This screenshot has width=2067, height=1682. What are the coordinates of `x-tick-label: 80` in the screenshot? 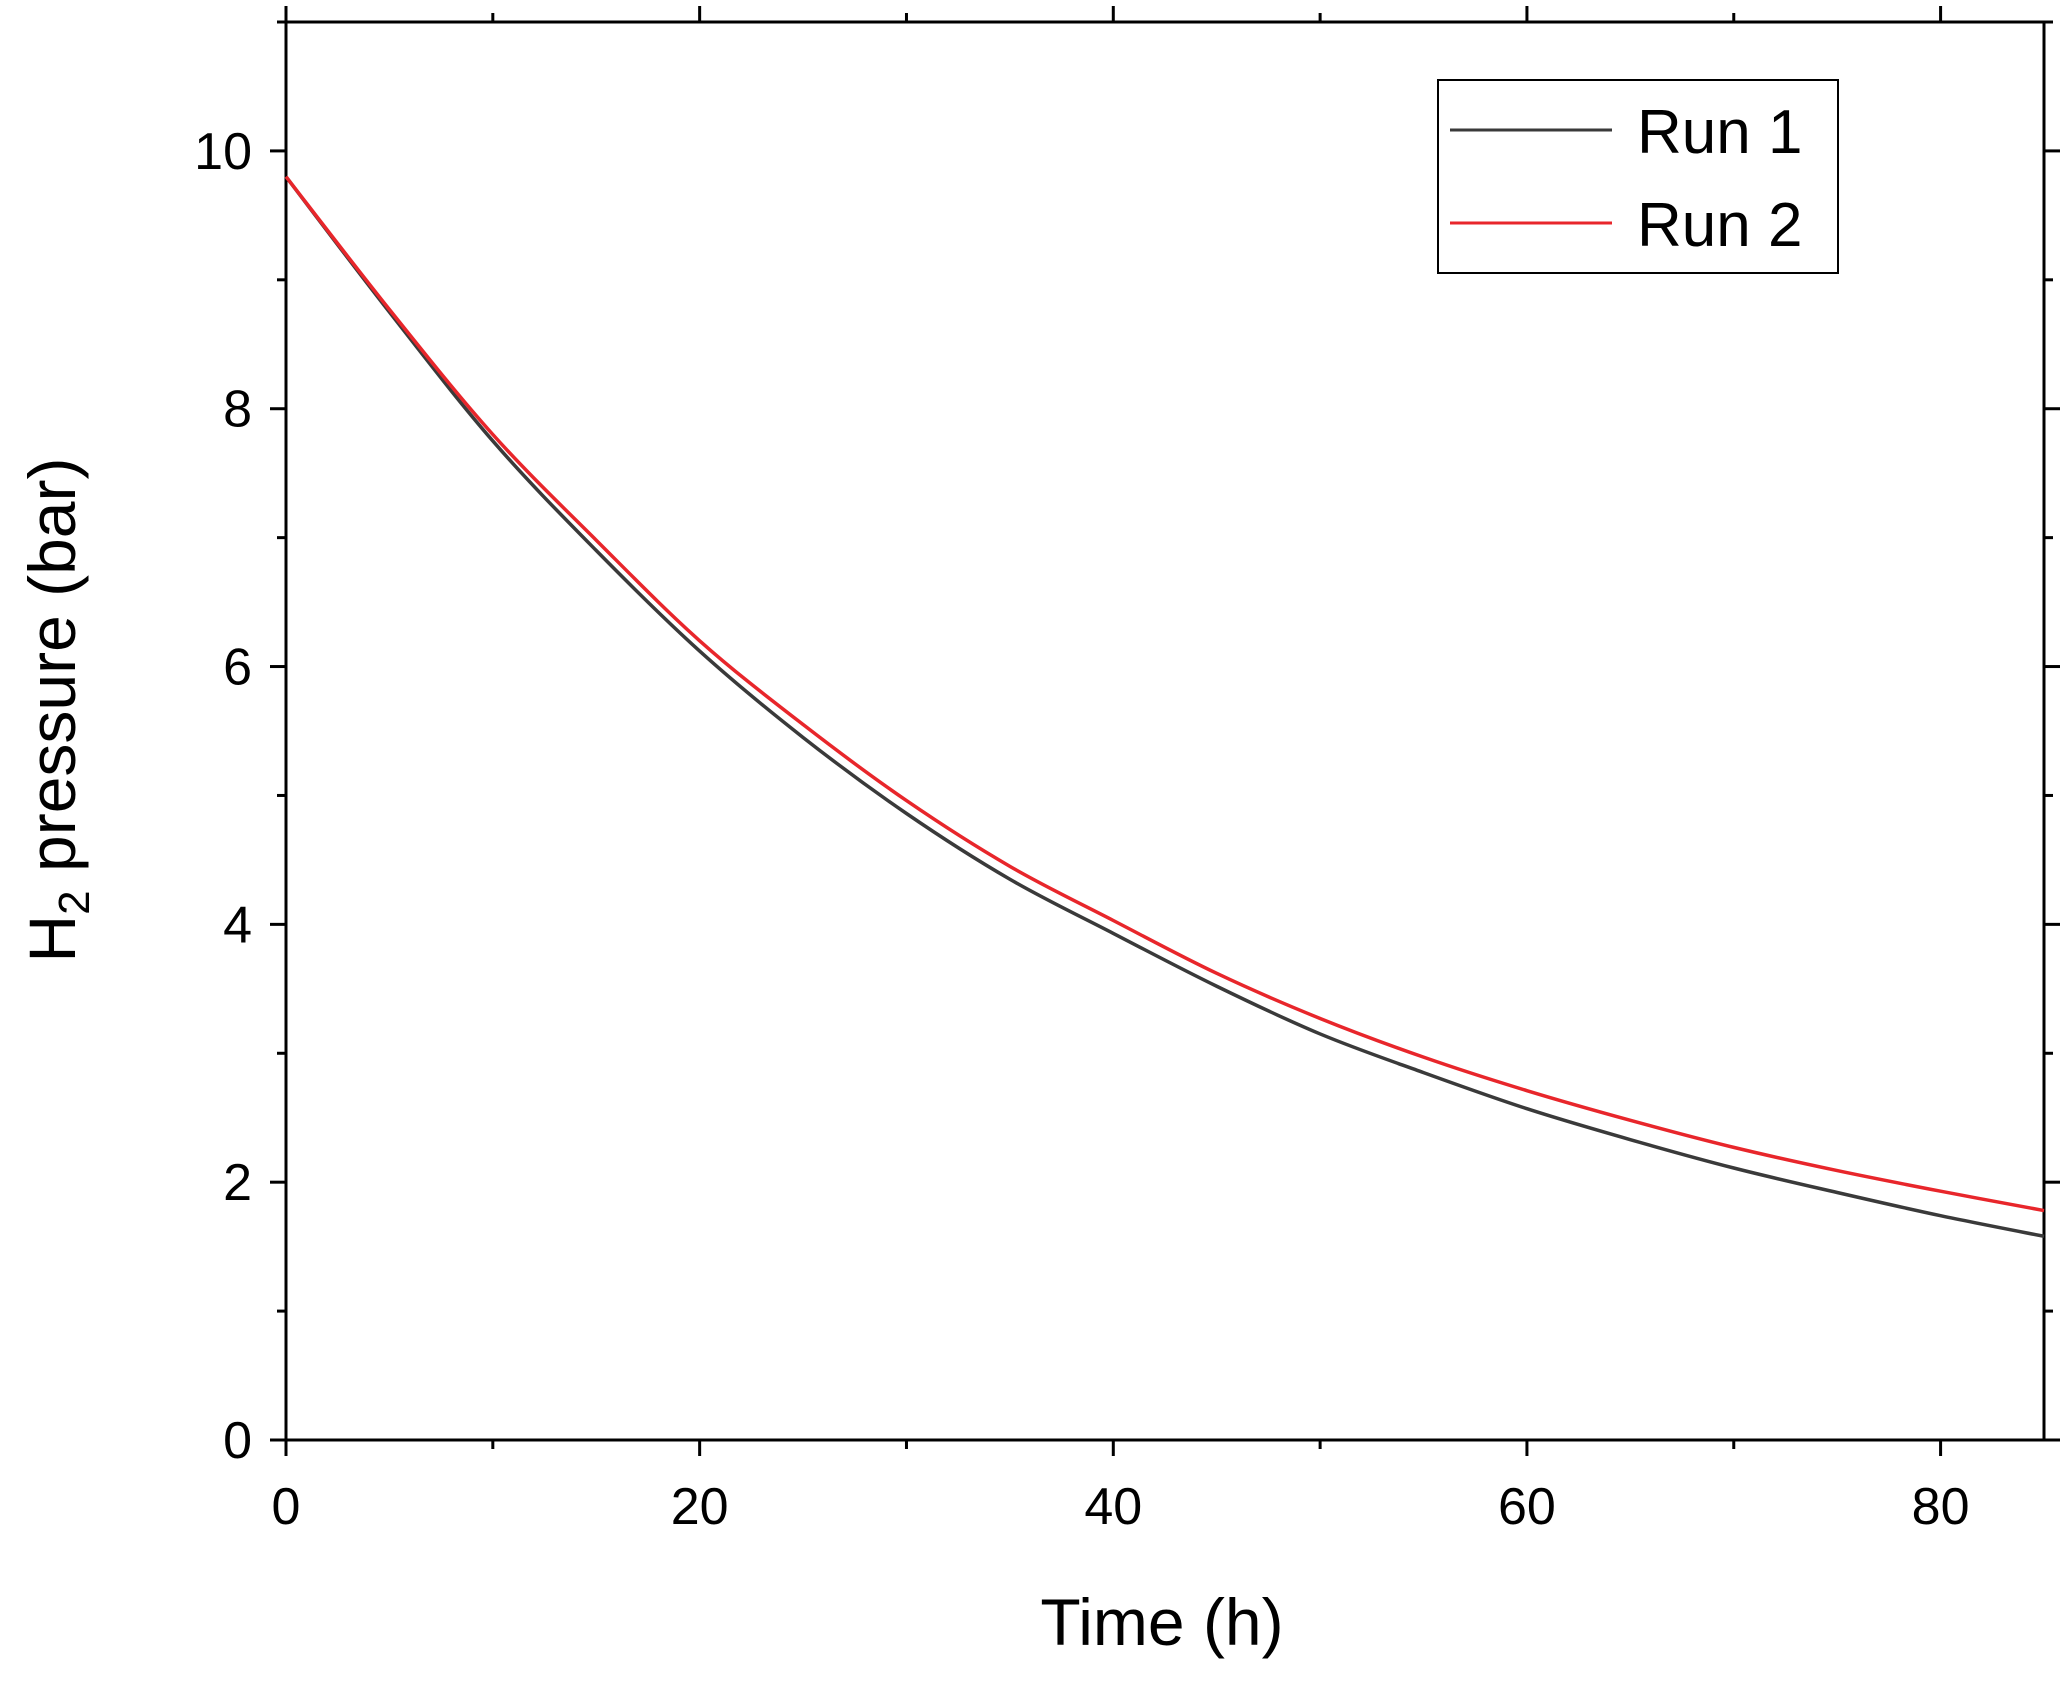 It's located at (1941, 1507).